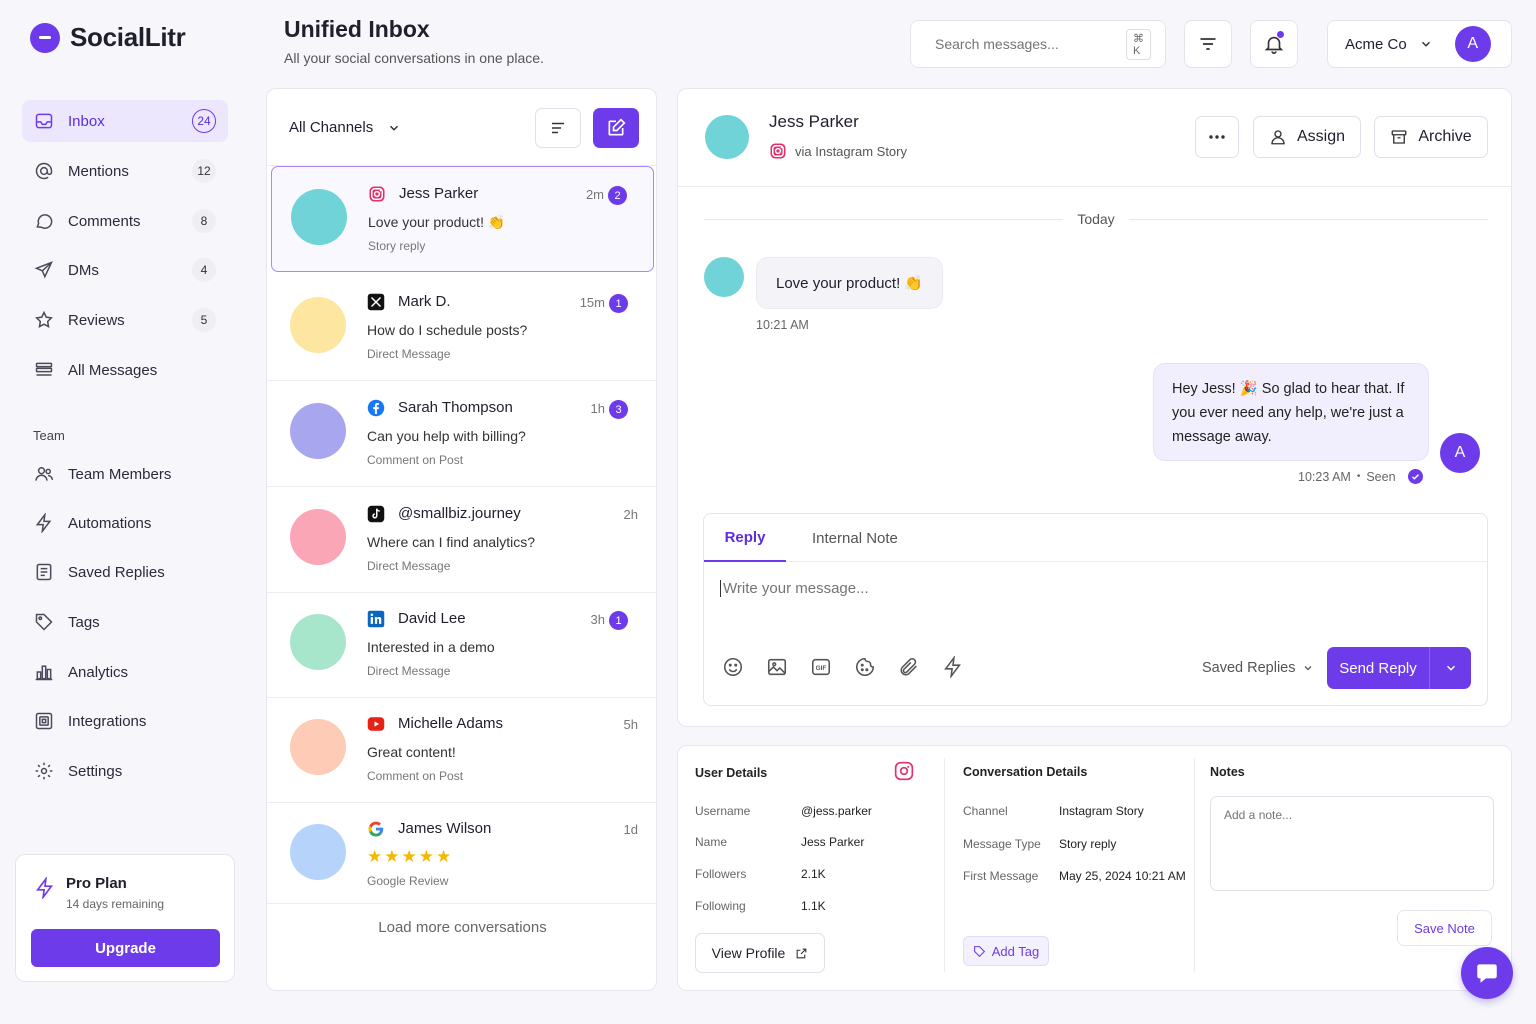 The image size is (1536, 1024). I want to click on bolt-icon, so click(953, 667).